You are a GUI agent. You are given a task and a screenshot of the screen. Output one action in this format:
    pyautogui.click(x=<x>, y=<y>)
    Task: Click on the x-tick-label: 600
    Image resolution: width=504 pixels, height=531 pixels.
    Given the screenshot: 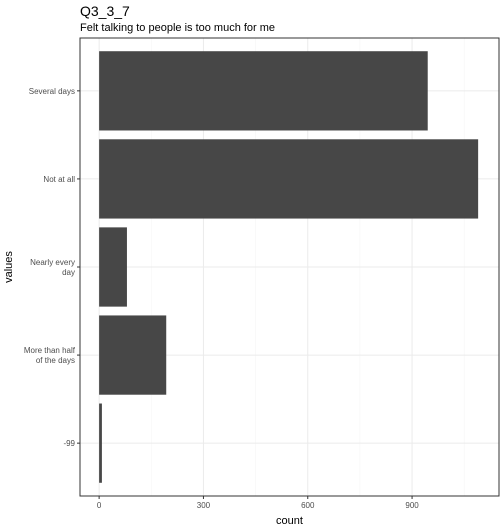 What is the action you would take?
    pyautogui.click(x=308, y=505)
    